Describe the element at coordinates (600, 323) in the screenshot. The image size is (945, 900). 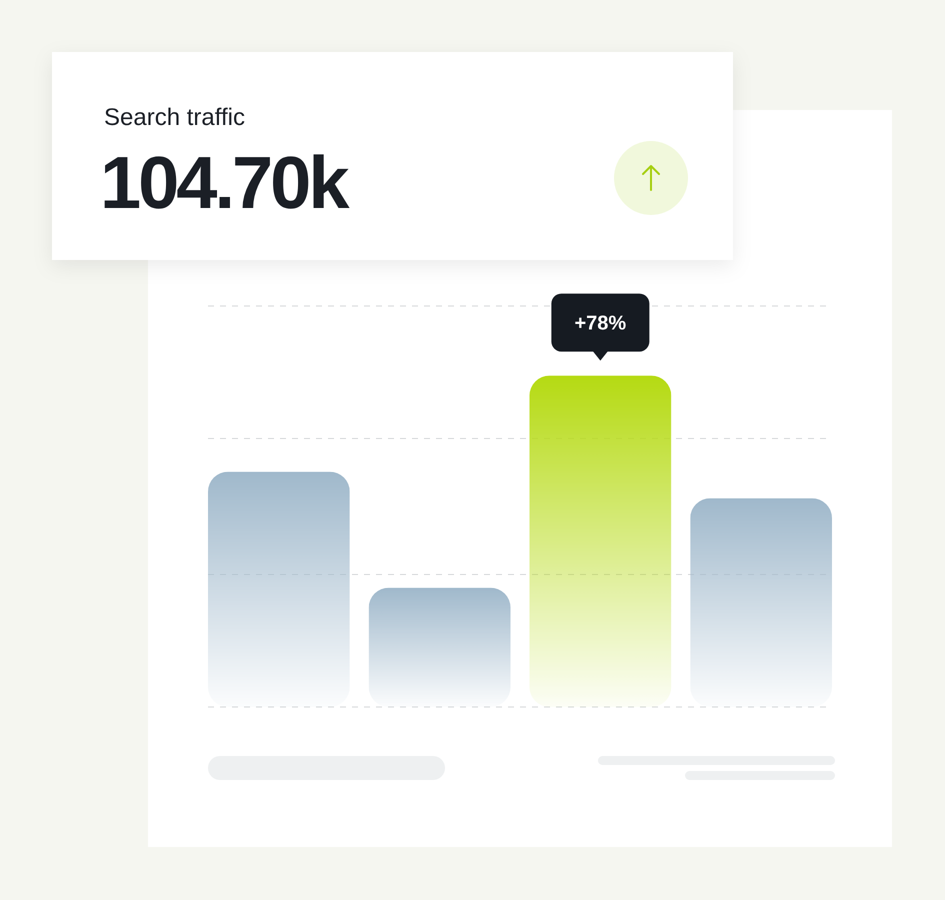
I see `text: +78%` at that location.